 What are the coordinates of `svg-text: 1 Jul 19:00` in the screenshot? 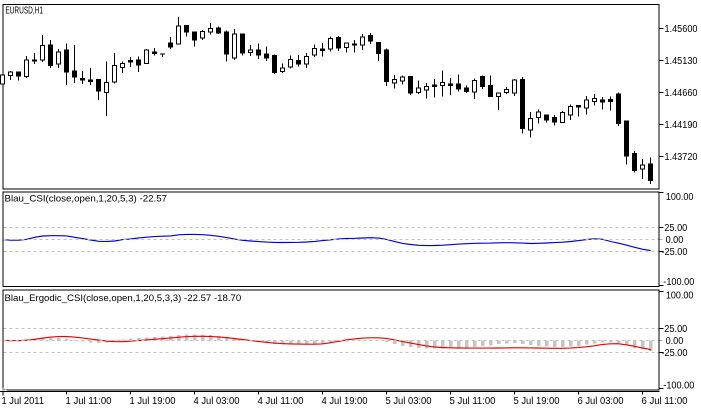 It's located at (153, 401).